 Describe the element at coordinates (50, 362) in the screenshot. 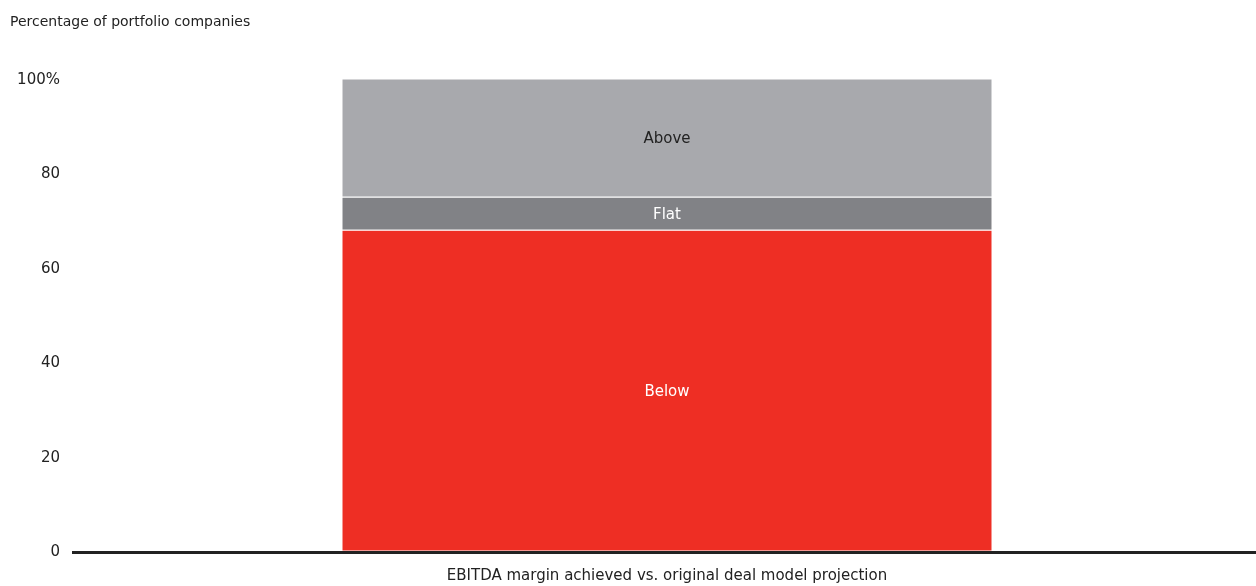

I see `y-tick-label: 40` at that location.